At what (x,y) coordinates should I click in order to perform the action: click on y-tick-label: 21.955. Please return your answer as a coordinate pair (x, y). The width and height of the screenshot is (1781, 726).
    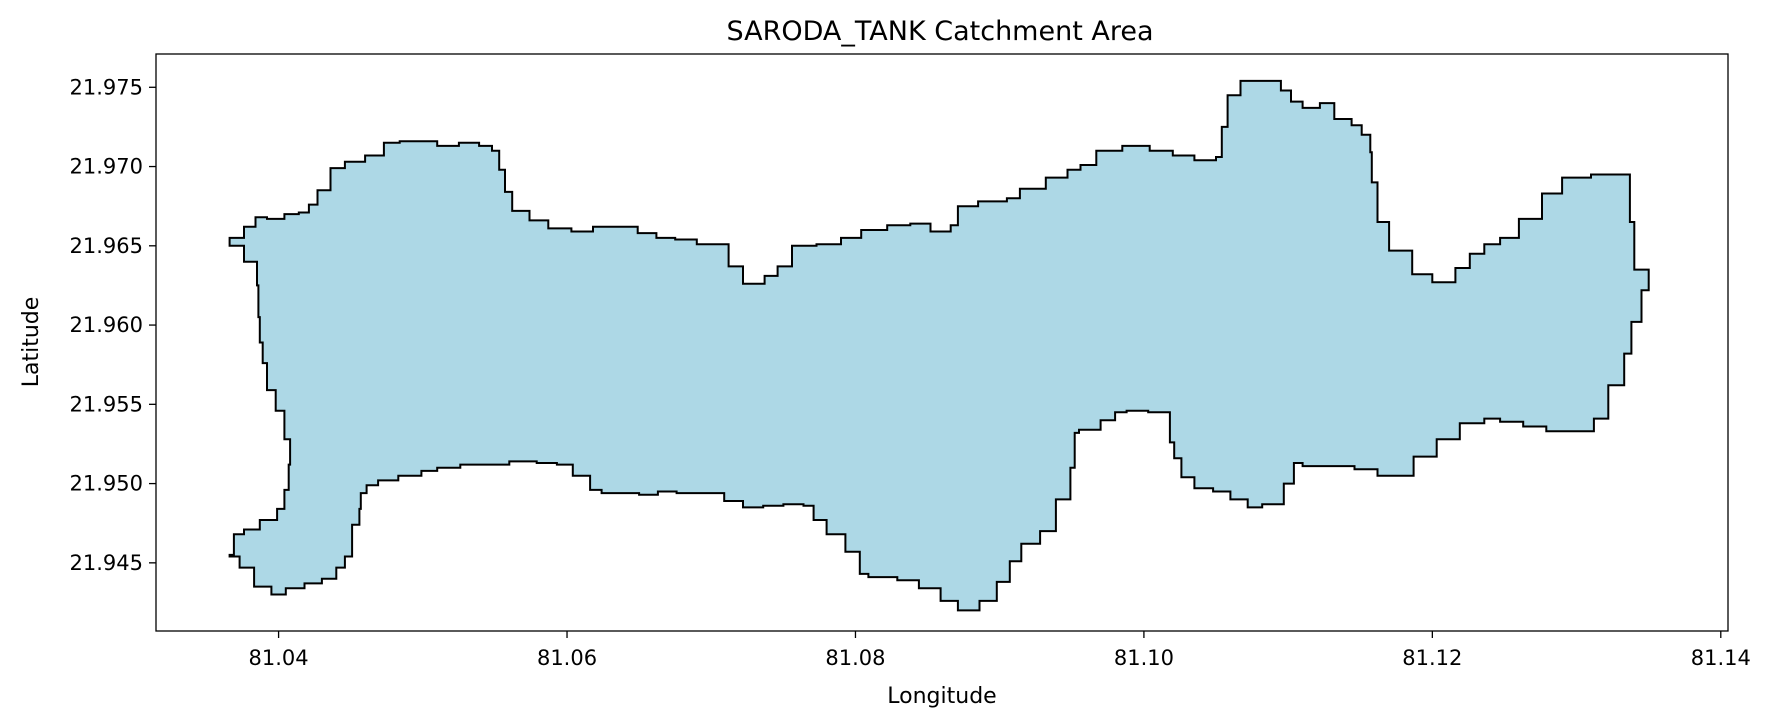
    Looking at the image, I should click on (106, 404).